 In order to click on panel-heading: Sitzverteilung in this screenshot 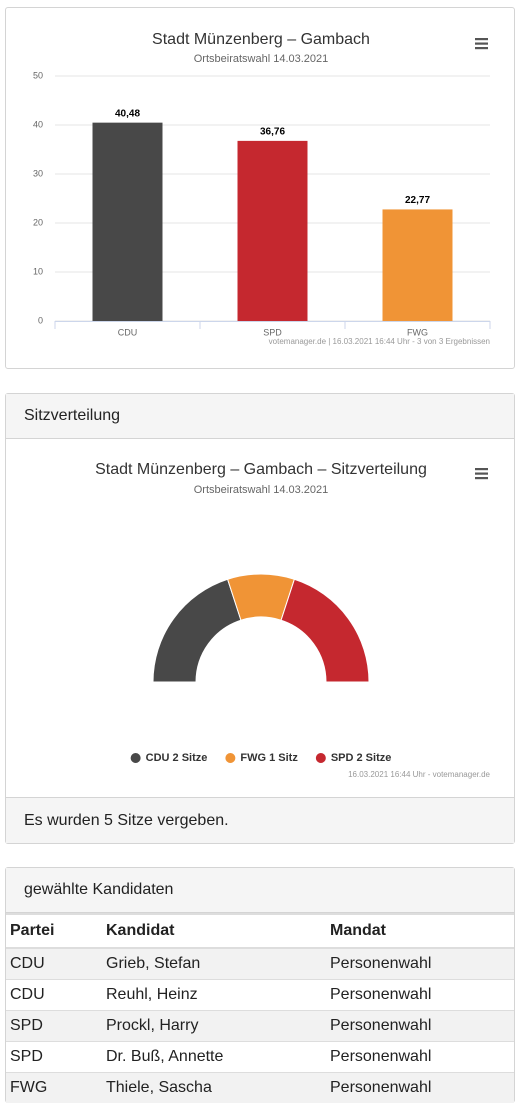, I will do `click(260, 416)`.